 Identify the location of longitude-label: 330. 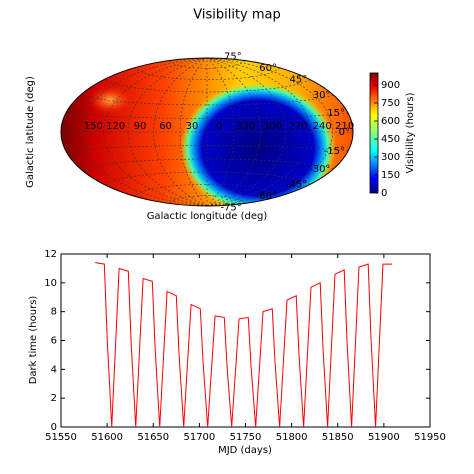
(245, 126).